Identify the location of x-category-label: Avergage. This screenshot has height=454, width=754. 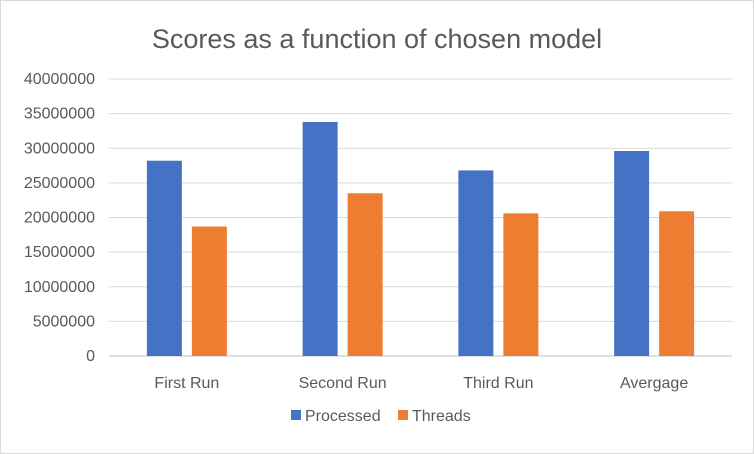
(654, 383).